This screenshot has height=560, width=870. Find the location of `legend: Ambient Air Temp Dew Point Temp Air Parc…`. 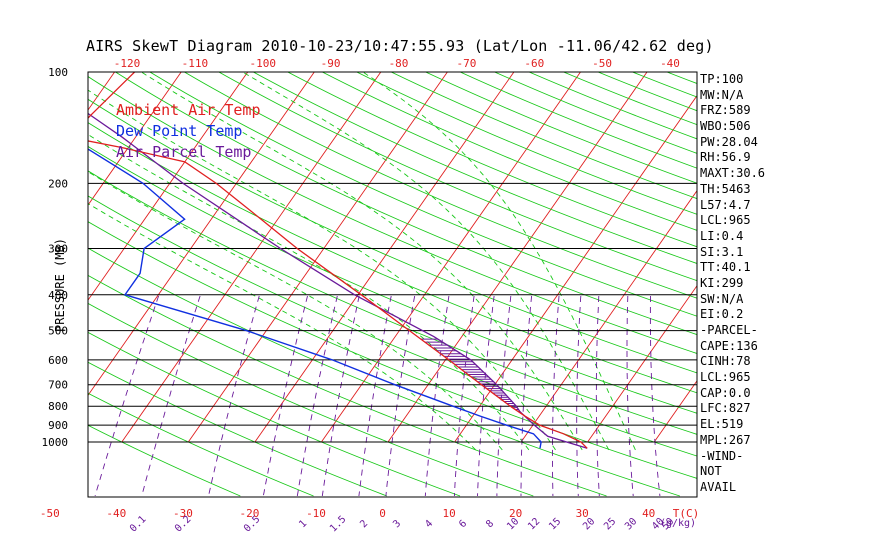

legend: Ambient Air Temp Dew Point Temp Air Parc… is located at coordinates (188, 131).